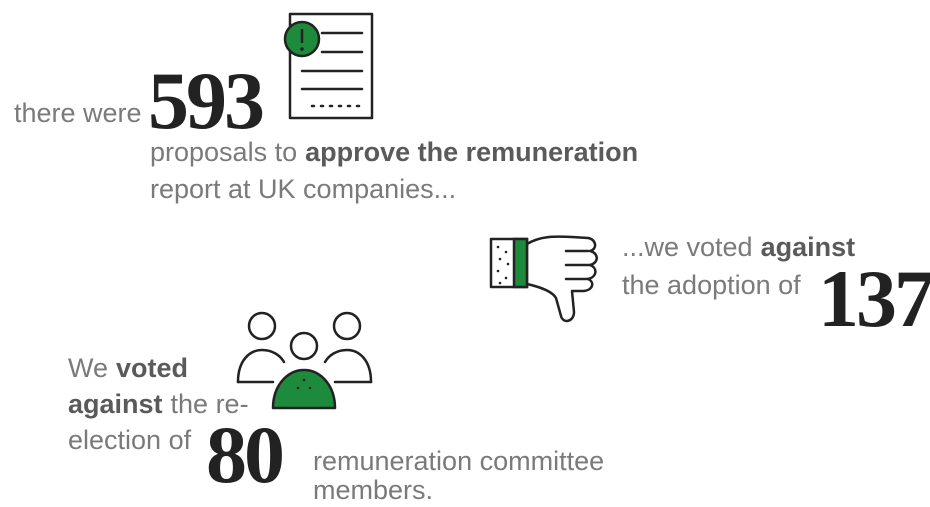  I want to click on text-line: against the re-, so click(158, 404).